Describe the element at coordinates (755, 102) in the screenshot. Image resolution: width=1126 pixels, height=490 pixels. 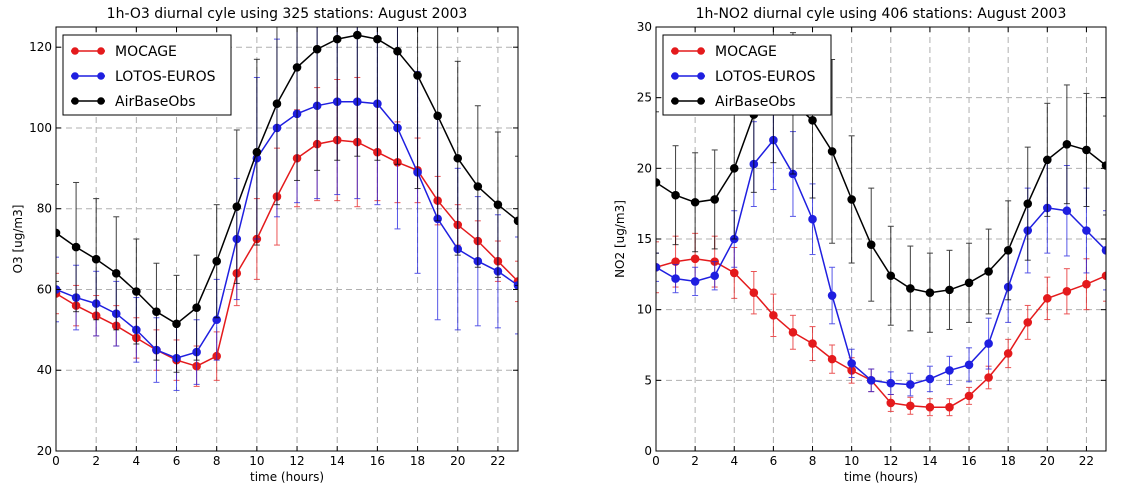
I see `no2-legend-label-airbaseobs: AirBaseObs` at that location.